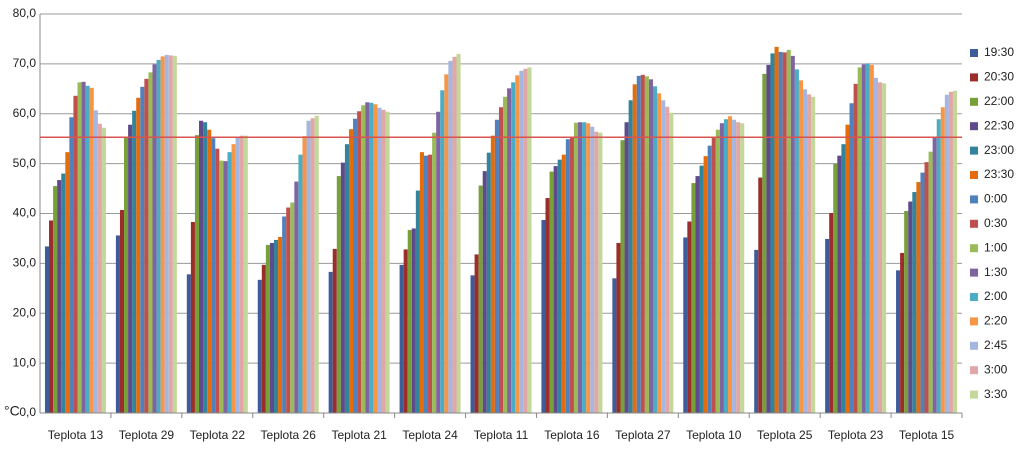 This screenshot has width=1024, height=449. Describe the element at coordinates (714, 435) in the screenshot. I see `x-tick-label: Teplota 10` at that location.